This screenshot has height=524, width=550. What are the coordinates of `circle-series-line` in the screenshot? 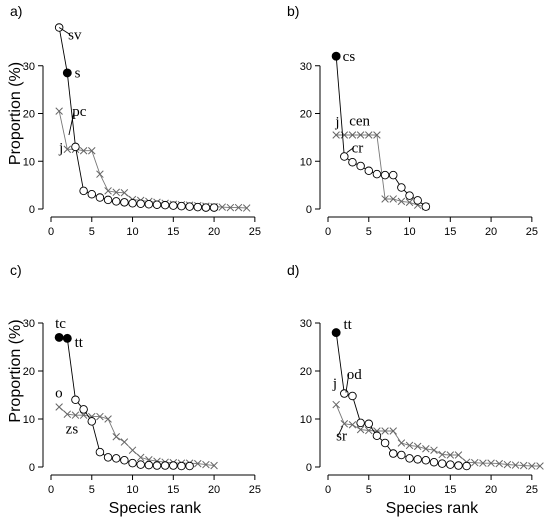 It's located at (381, 131).